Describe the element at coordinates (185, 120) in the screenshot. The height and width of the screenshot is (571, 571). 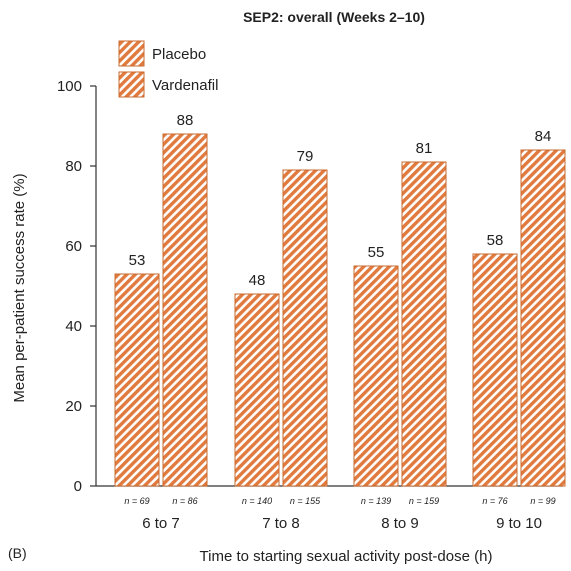
I see `data-label-vardenafil-1: 88` at that location.